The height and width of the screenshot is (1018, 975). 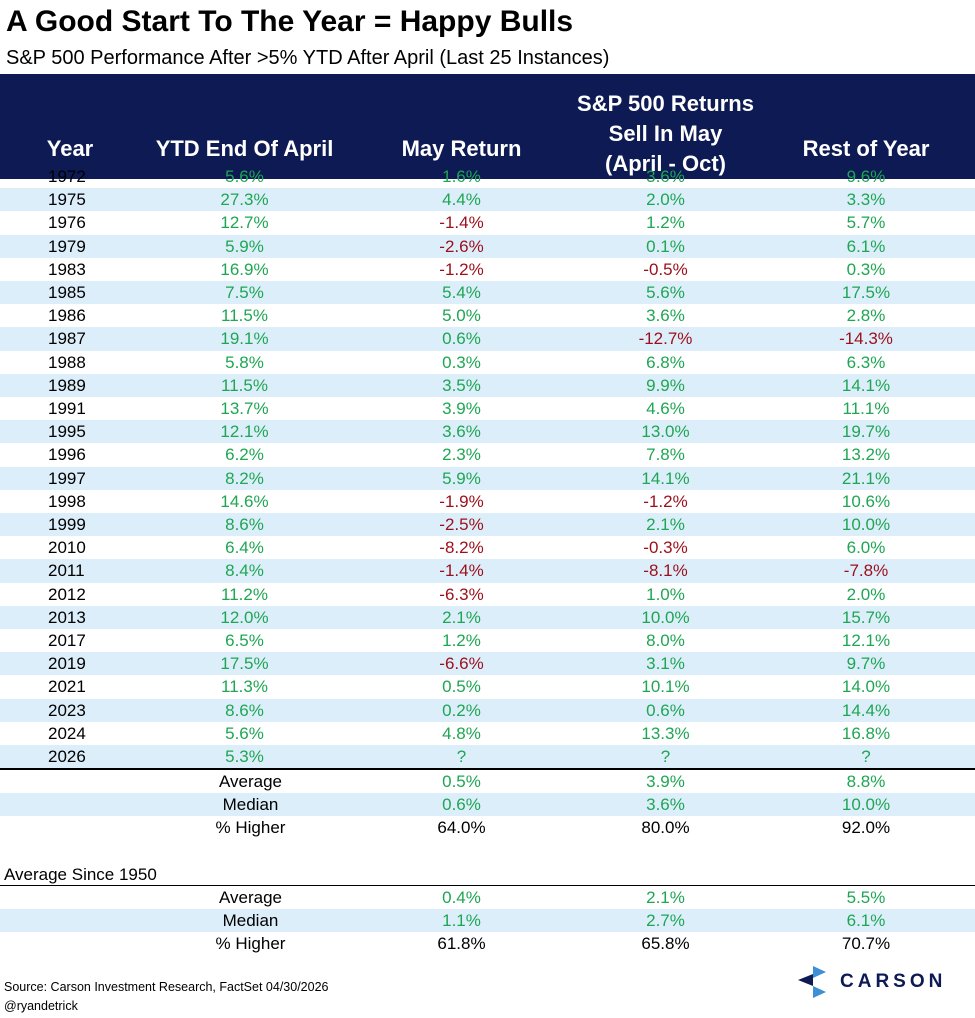 What do you see at coordinates (487, 733) in the screenshot?
I see `table-row: 2024 5.6% 4.8% 13.3% 16.8%` at bounding box center [487, 733].